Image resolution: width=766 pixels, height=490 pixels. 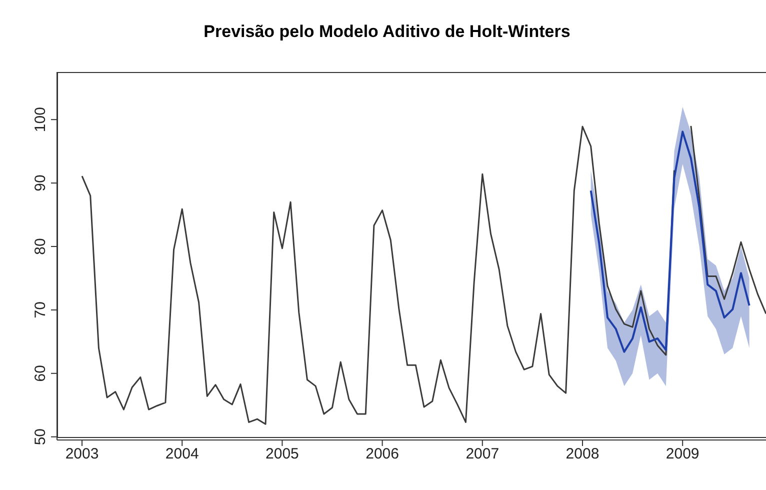 I want to click on x-tick-label: 2003, so click(x=82, y=454).